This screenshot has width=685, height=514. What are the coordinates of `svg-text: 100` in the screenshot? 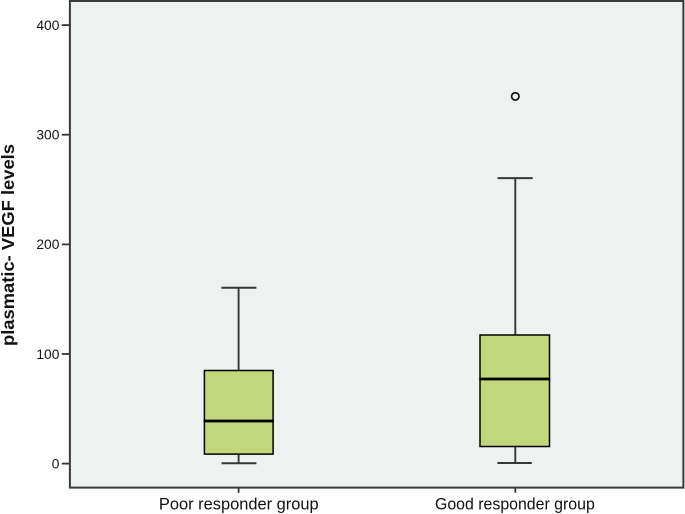 It's located at (47, 354).